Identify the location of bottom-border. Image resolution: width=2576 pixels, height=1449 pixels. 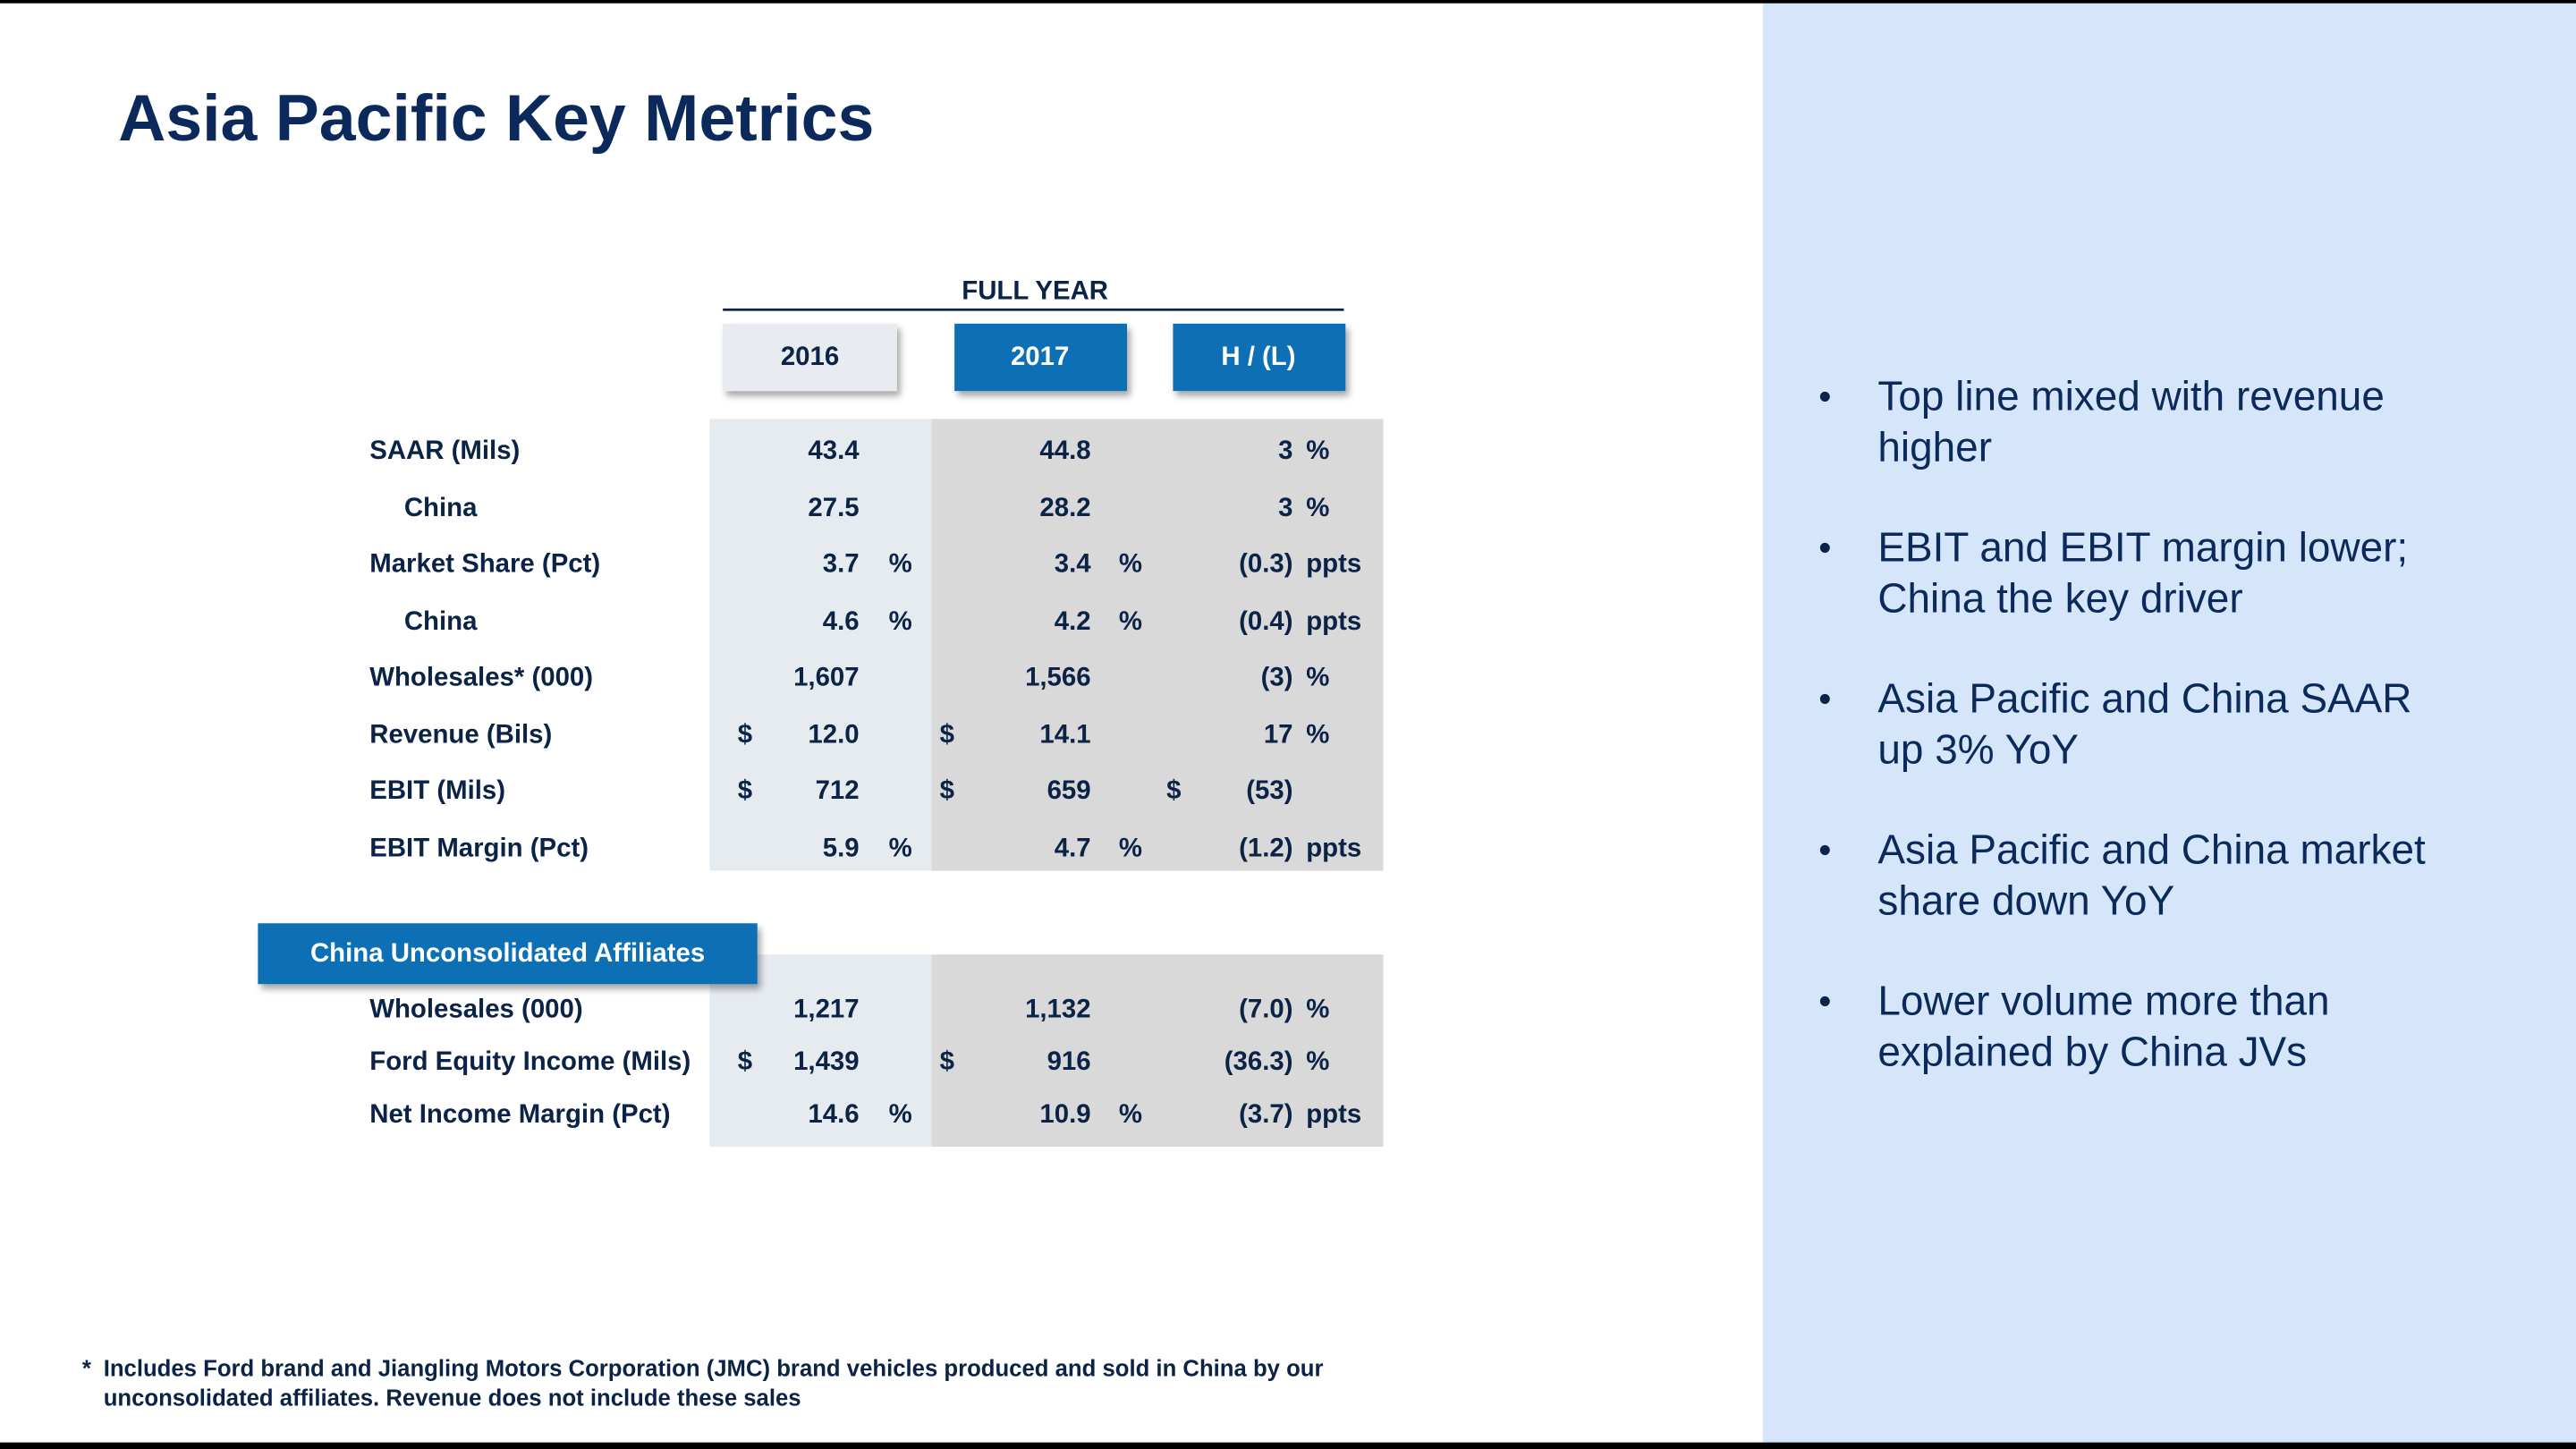
(1288, 1445).